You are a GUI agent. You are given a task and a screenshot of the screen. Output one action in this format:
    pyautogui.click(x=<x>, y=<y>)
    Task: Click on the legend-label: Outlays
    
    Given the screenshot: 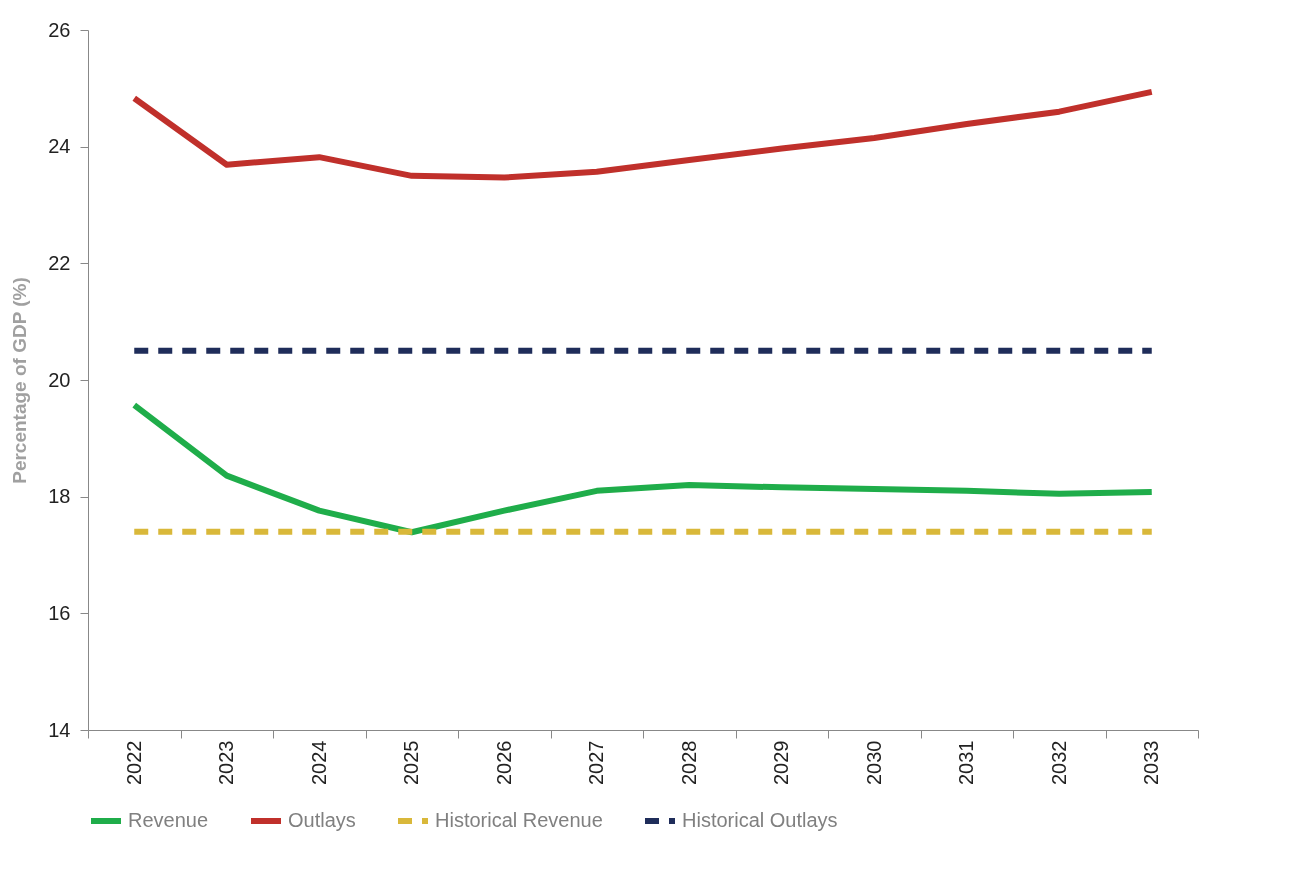 What is the action you would take?
    pyautogui.click(x=322, y=820)
    